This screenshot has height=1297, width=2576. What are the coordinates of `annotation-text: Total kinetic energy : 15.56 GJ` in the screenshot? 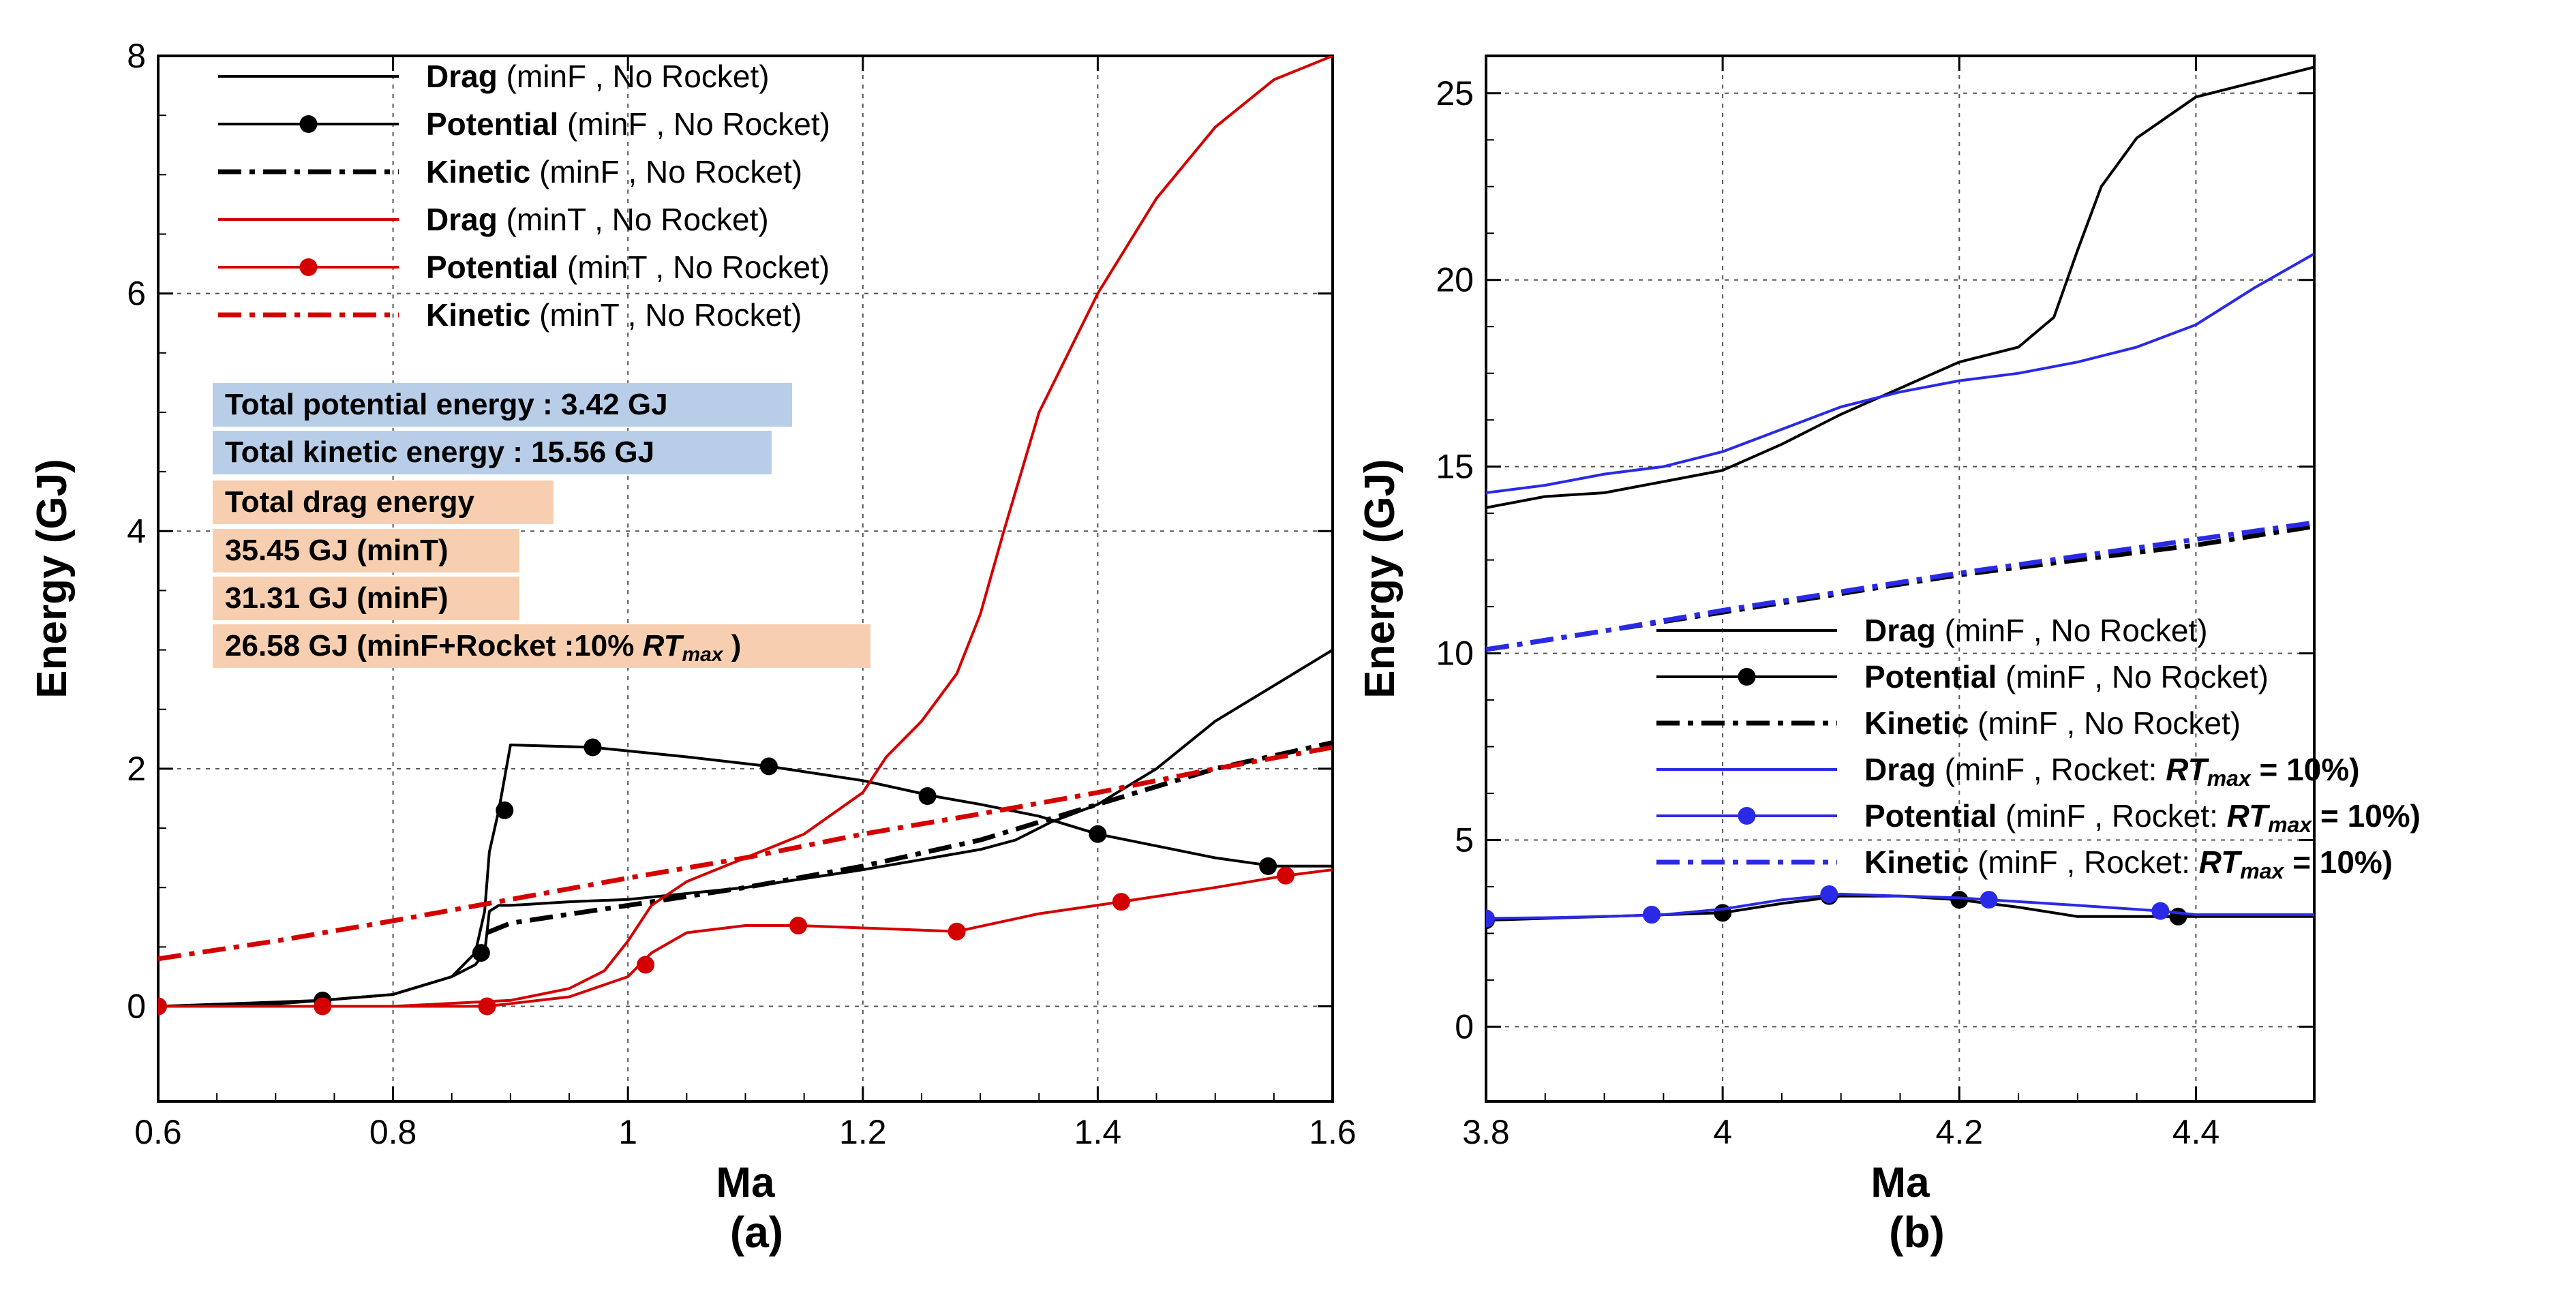 It's located at (440, 452).